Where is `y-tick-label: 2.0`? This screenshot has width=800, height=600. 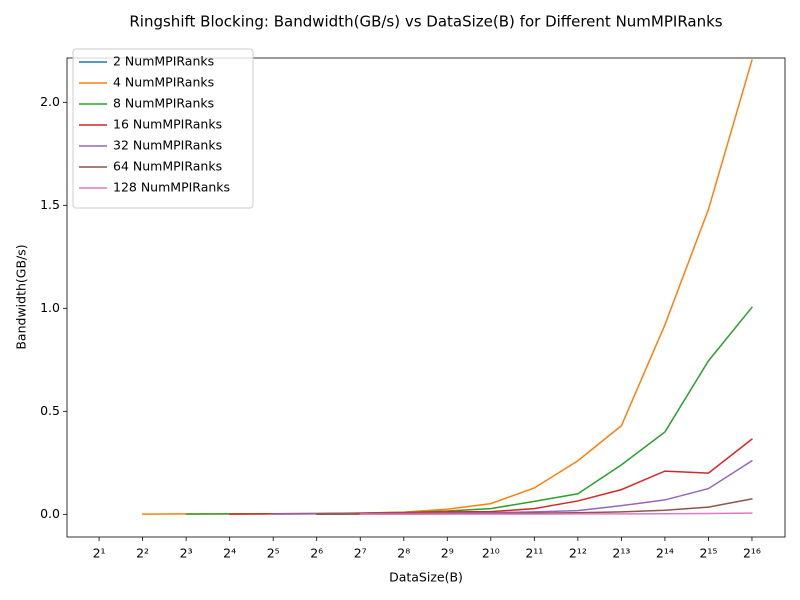 y-tick-label: 2.0 is located at coordinates (50, 101).